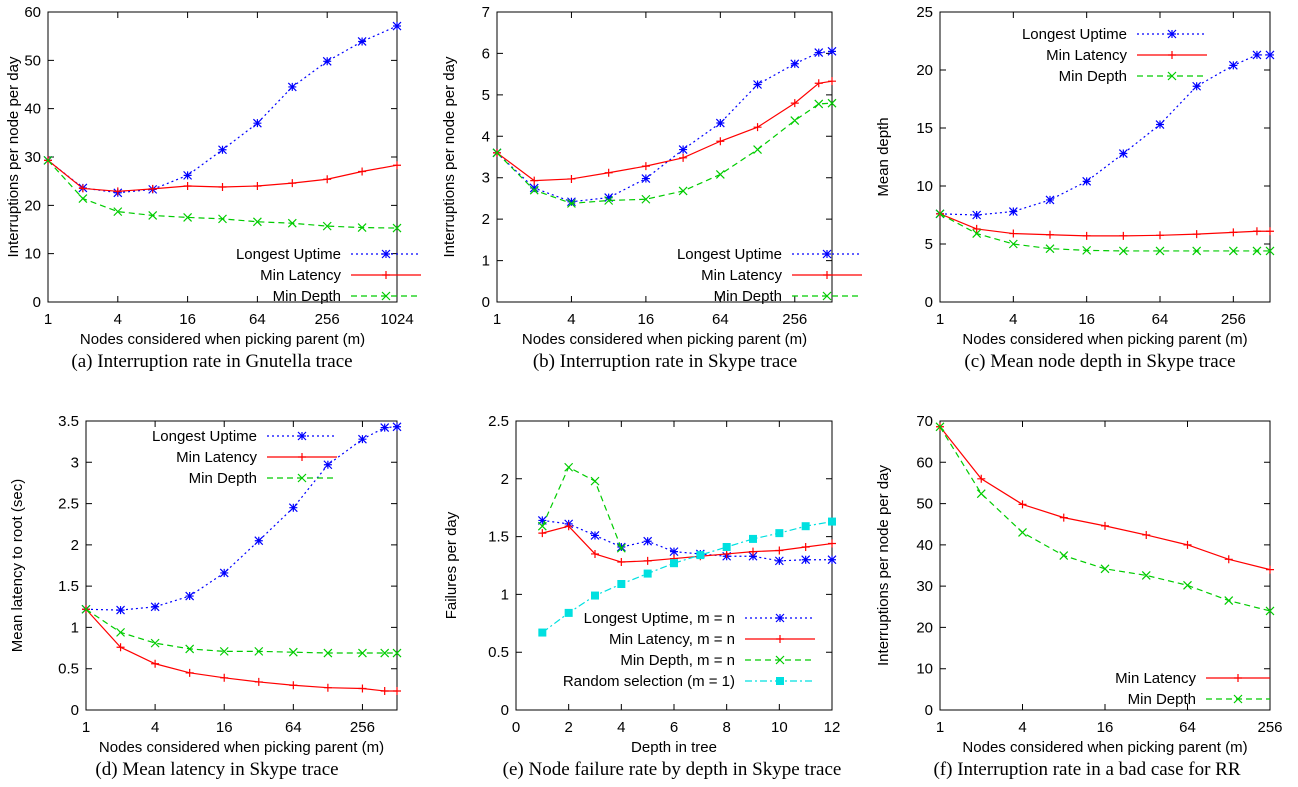  Describe the element at coordinates (924, 12) in the screenshot. I see `y-tick-label: 25` at that location.